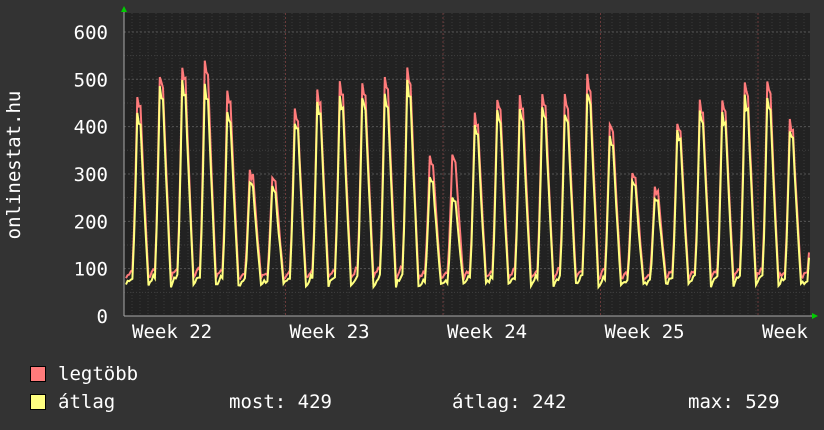 The width and height of the screenshot is (824, 430). I want to click on x-tick-label: Week 24, so click(487, 332).